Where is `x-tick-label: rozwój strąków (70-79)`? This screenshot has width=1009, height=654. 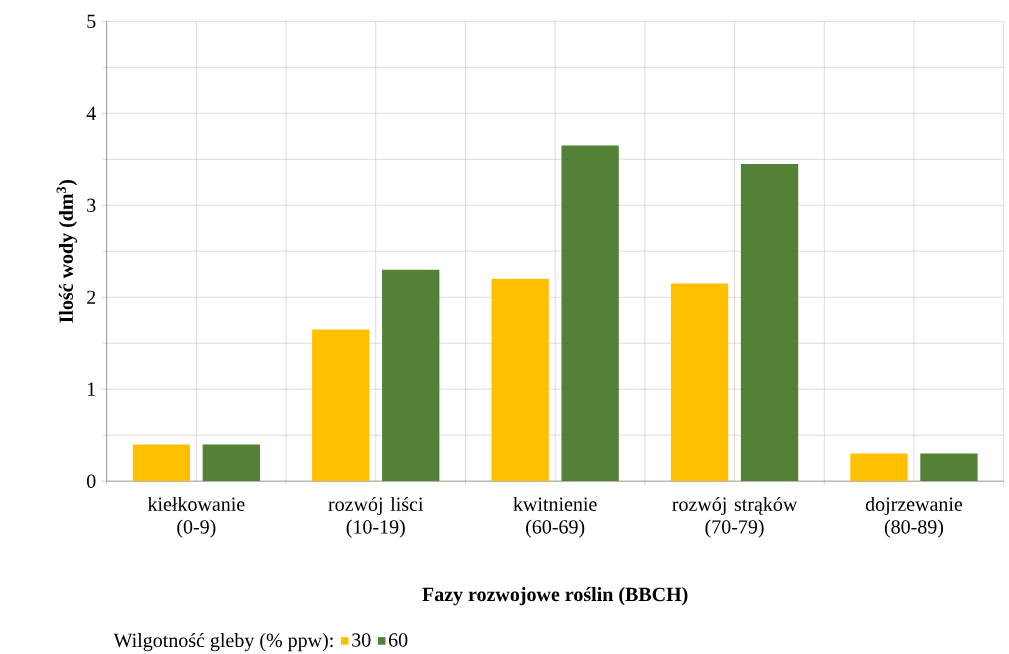
x-tick-label: rozwój strąków (70-79) is located at coordinates (735, 517).